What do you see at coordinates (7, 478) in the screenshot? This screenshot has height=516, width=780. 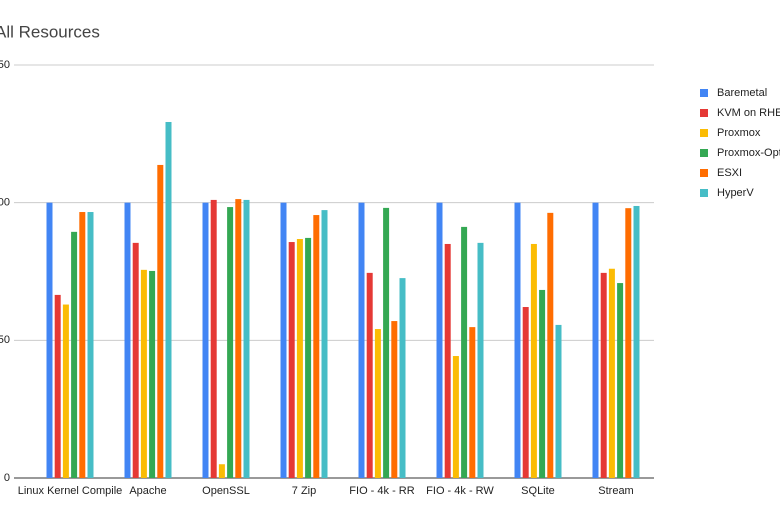 I see `y-tick-label: 0` at bounding box center [7, 478].